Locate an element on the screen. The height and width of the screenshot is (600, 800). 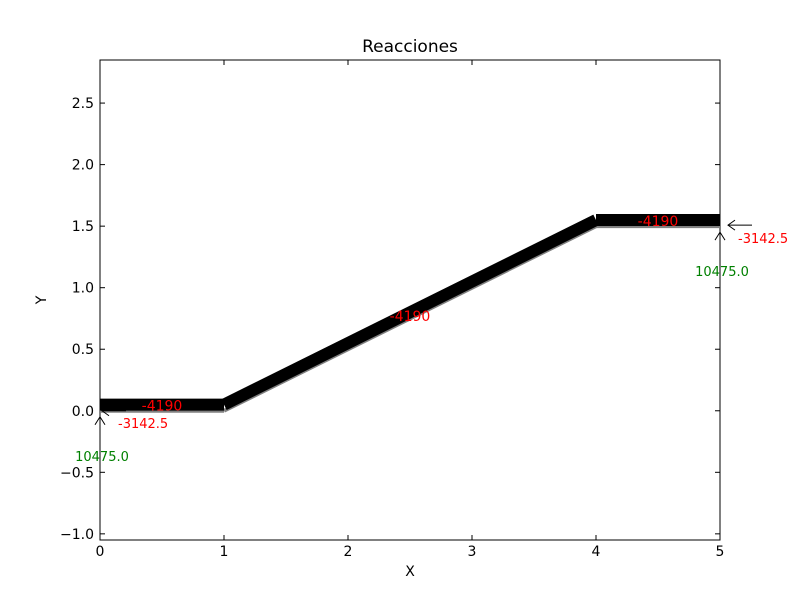
y-axis-label: Y is located at coordinates (42, 300).